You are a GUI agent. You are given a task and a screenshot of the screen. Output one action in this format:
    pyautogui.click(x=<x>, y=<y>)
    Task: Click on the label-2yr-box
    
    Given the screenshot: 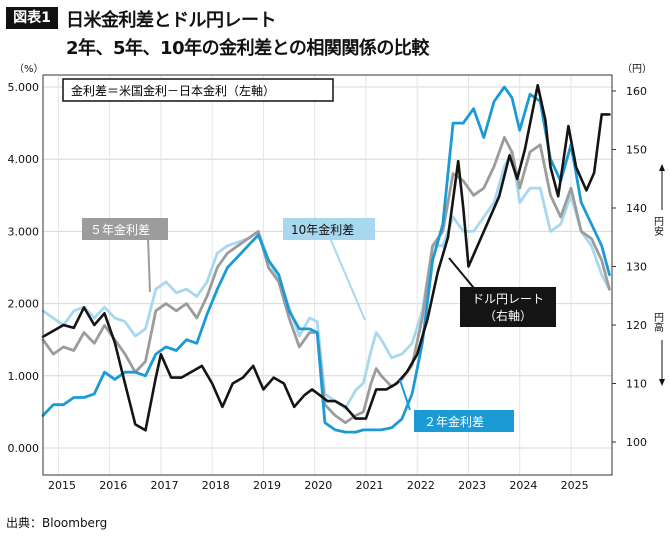 What is the action you would take?
    pyautogui.click(x=464, y=421)
    